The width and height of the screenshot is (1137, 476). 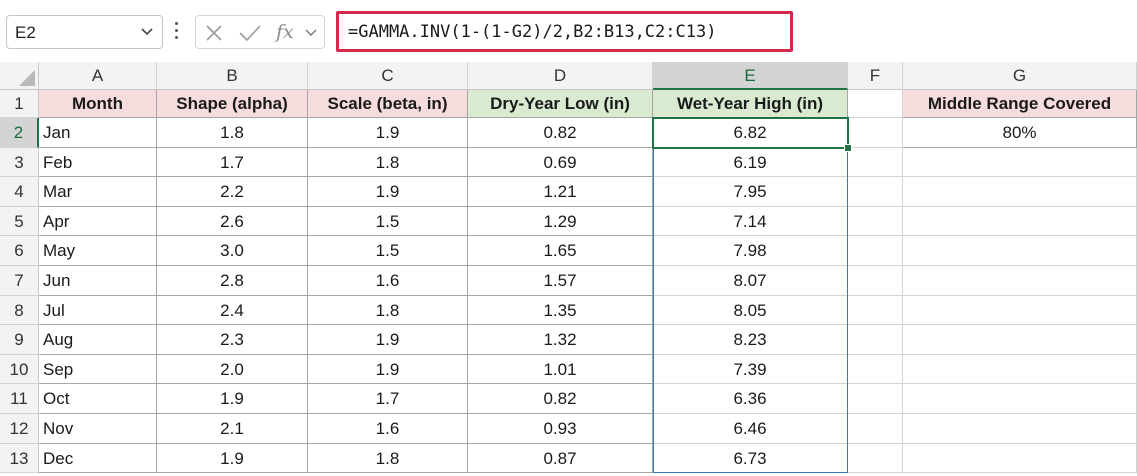 I want to click on cell-month: Mar, so click(x=98, y=192).